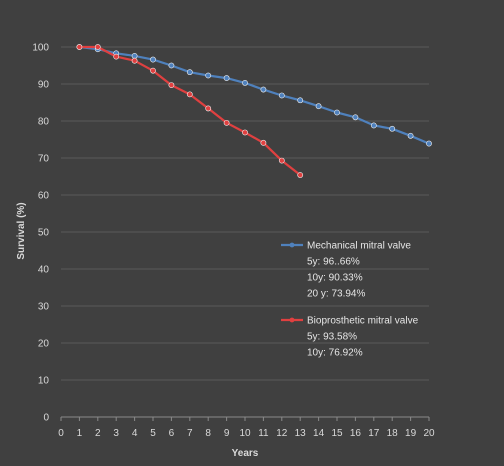 This screenshot has height=466, width=504. Describe the element at coordinates (172, 433) in the screenshot. I see `x-tick-label: 6` at that location.